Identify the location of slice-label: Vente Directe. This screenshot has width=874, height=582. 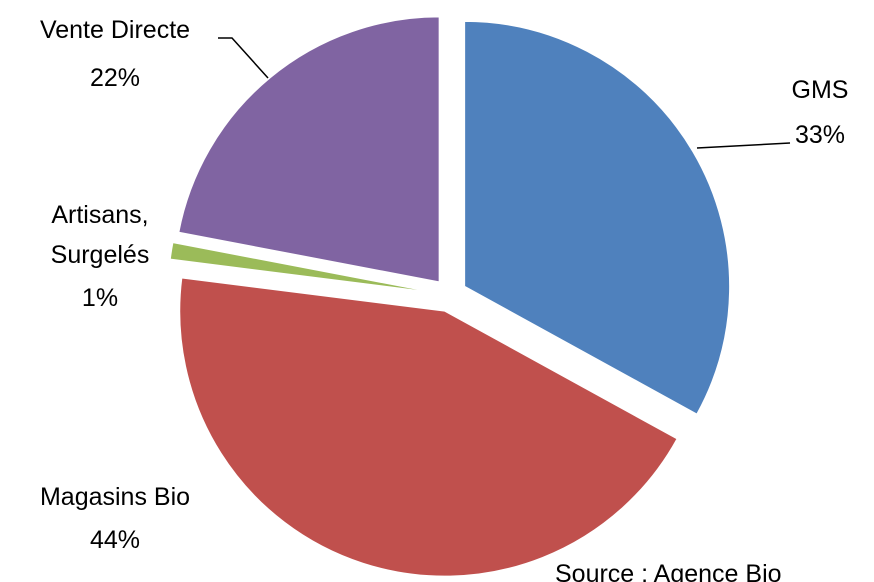
(115, 30).